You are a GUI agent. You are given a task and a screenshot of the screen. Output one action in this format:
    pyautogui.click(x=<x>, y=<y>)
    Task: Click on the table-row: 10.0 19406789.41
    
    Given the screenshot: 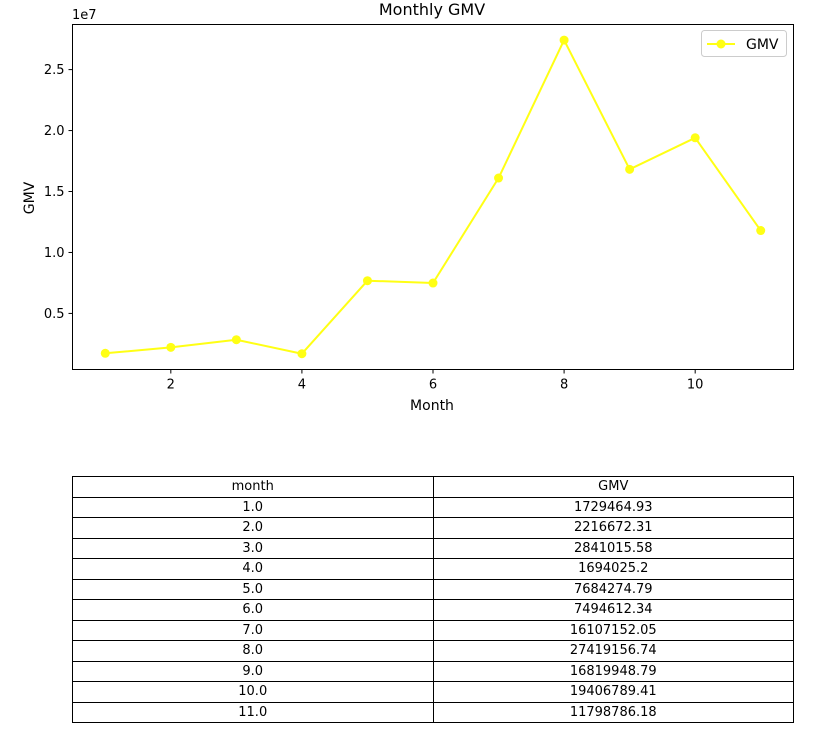 What is the action you would take?
    pyautogui.click(x=433, y=692)
    